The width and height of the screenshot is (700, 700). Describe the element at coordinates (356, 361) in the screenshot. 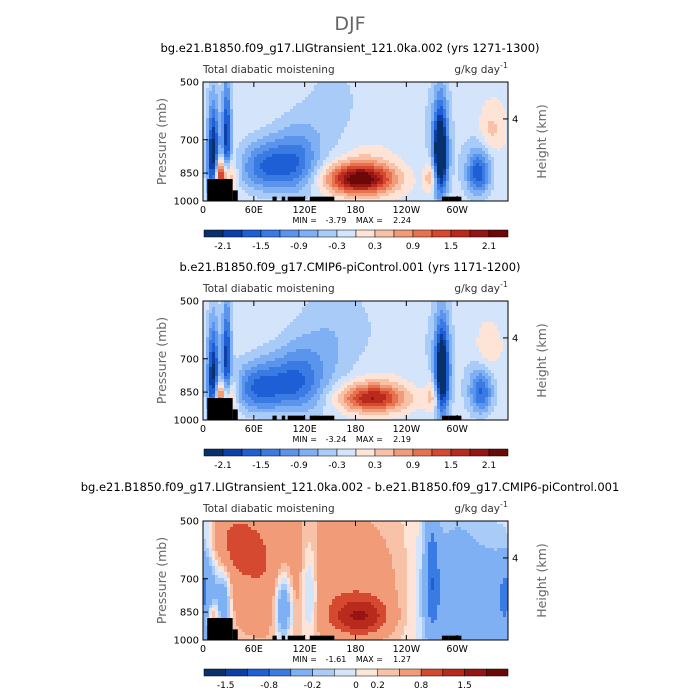

I see `heatmap-cells` at that location.